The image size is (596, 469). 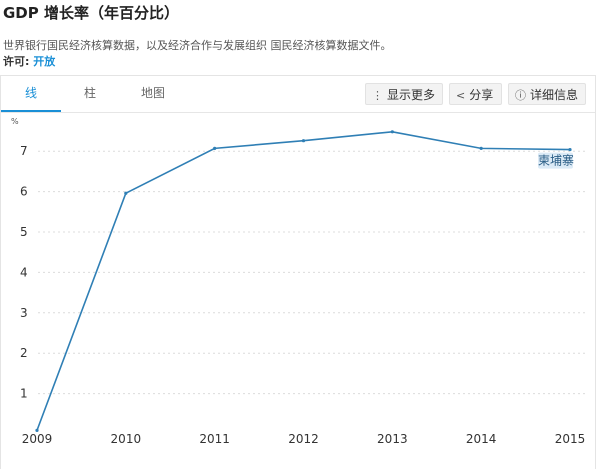 I want to click on y-tick-label: 1, so click(x=24, y=394).